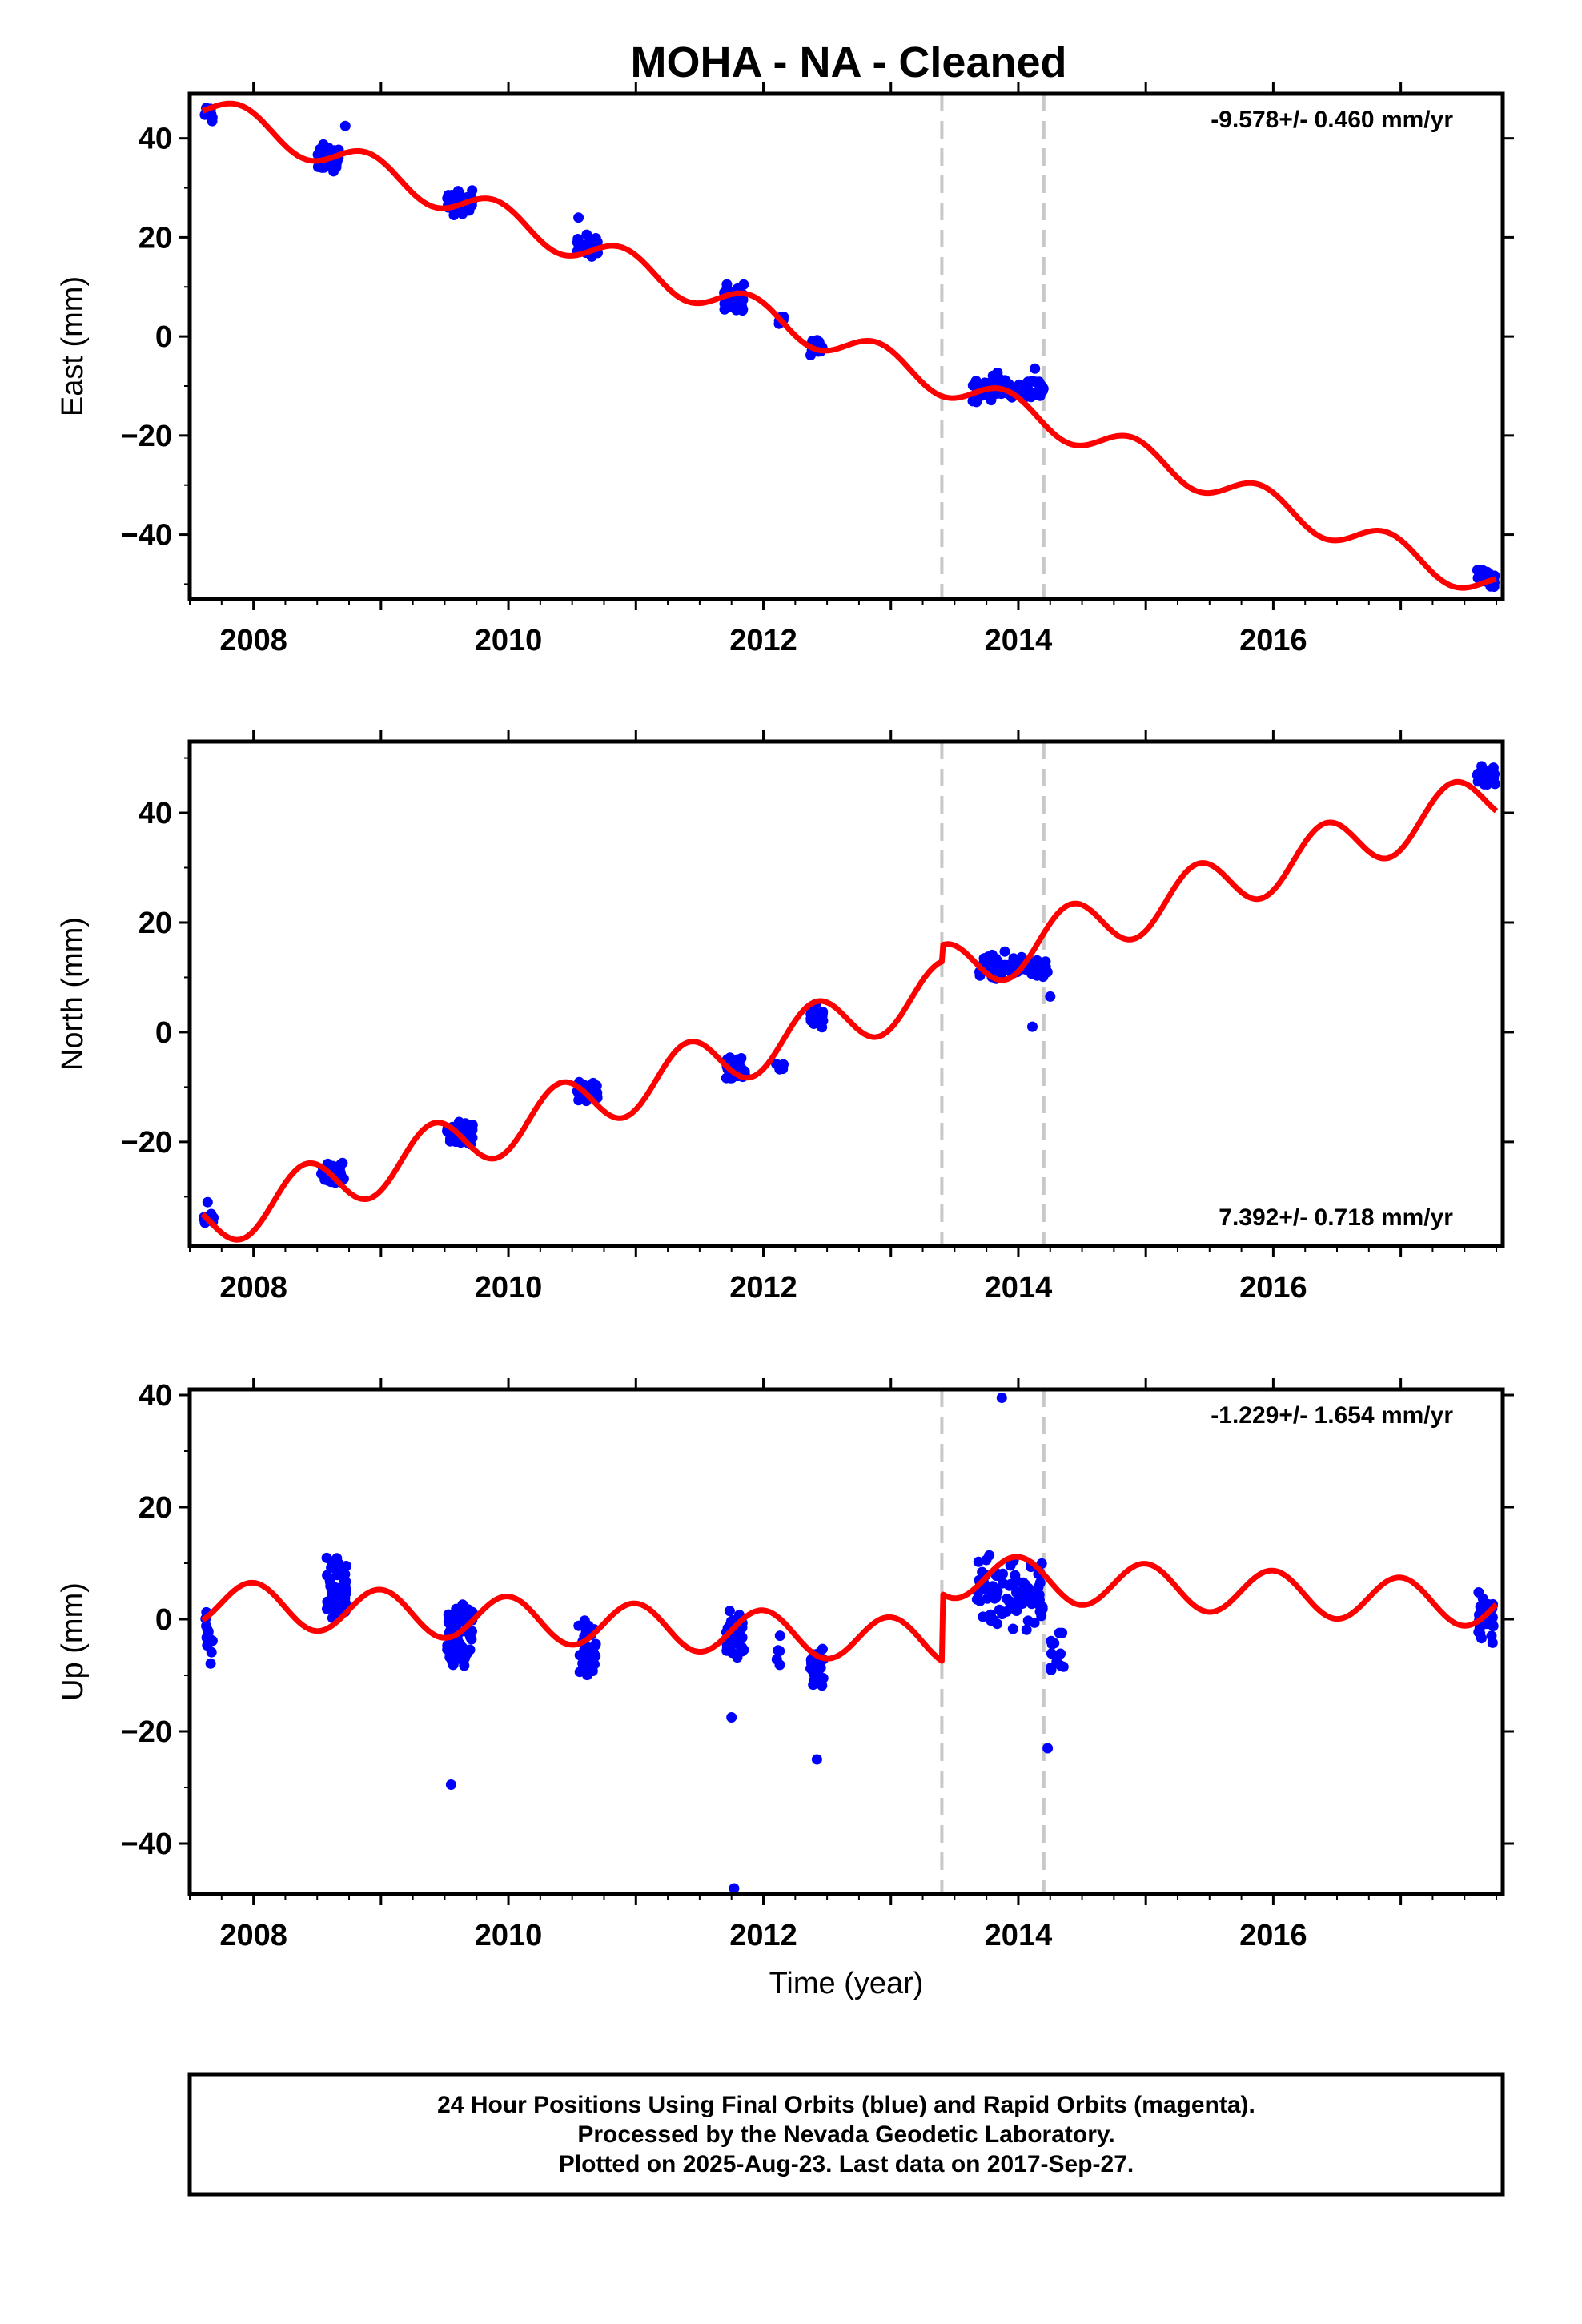  Describe the element at coordinates (1332, 120) in the screenshot. I see `east-rate-label: -9.578+/- 0.460 mm/yr` at that location.